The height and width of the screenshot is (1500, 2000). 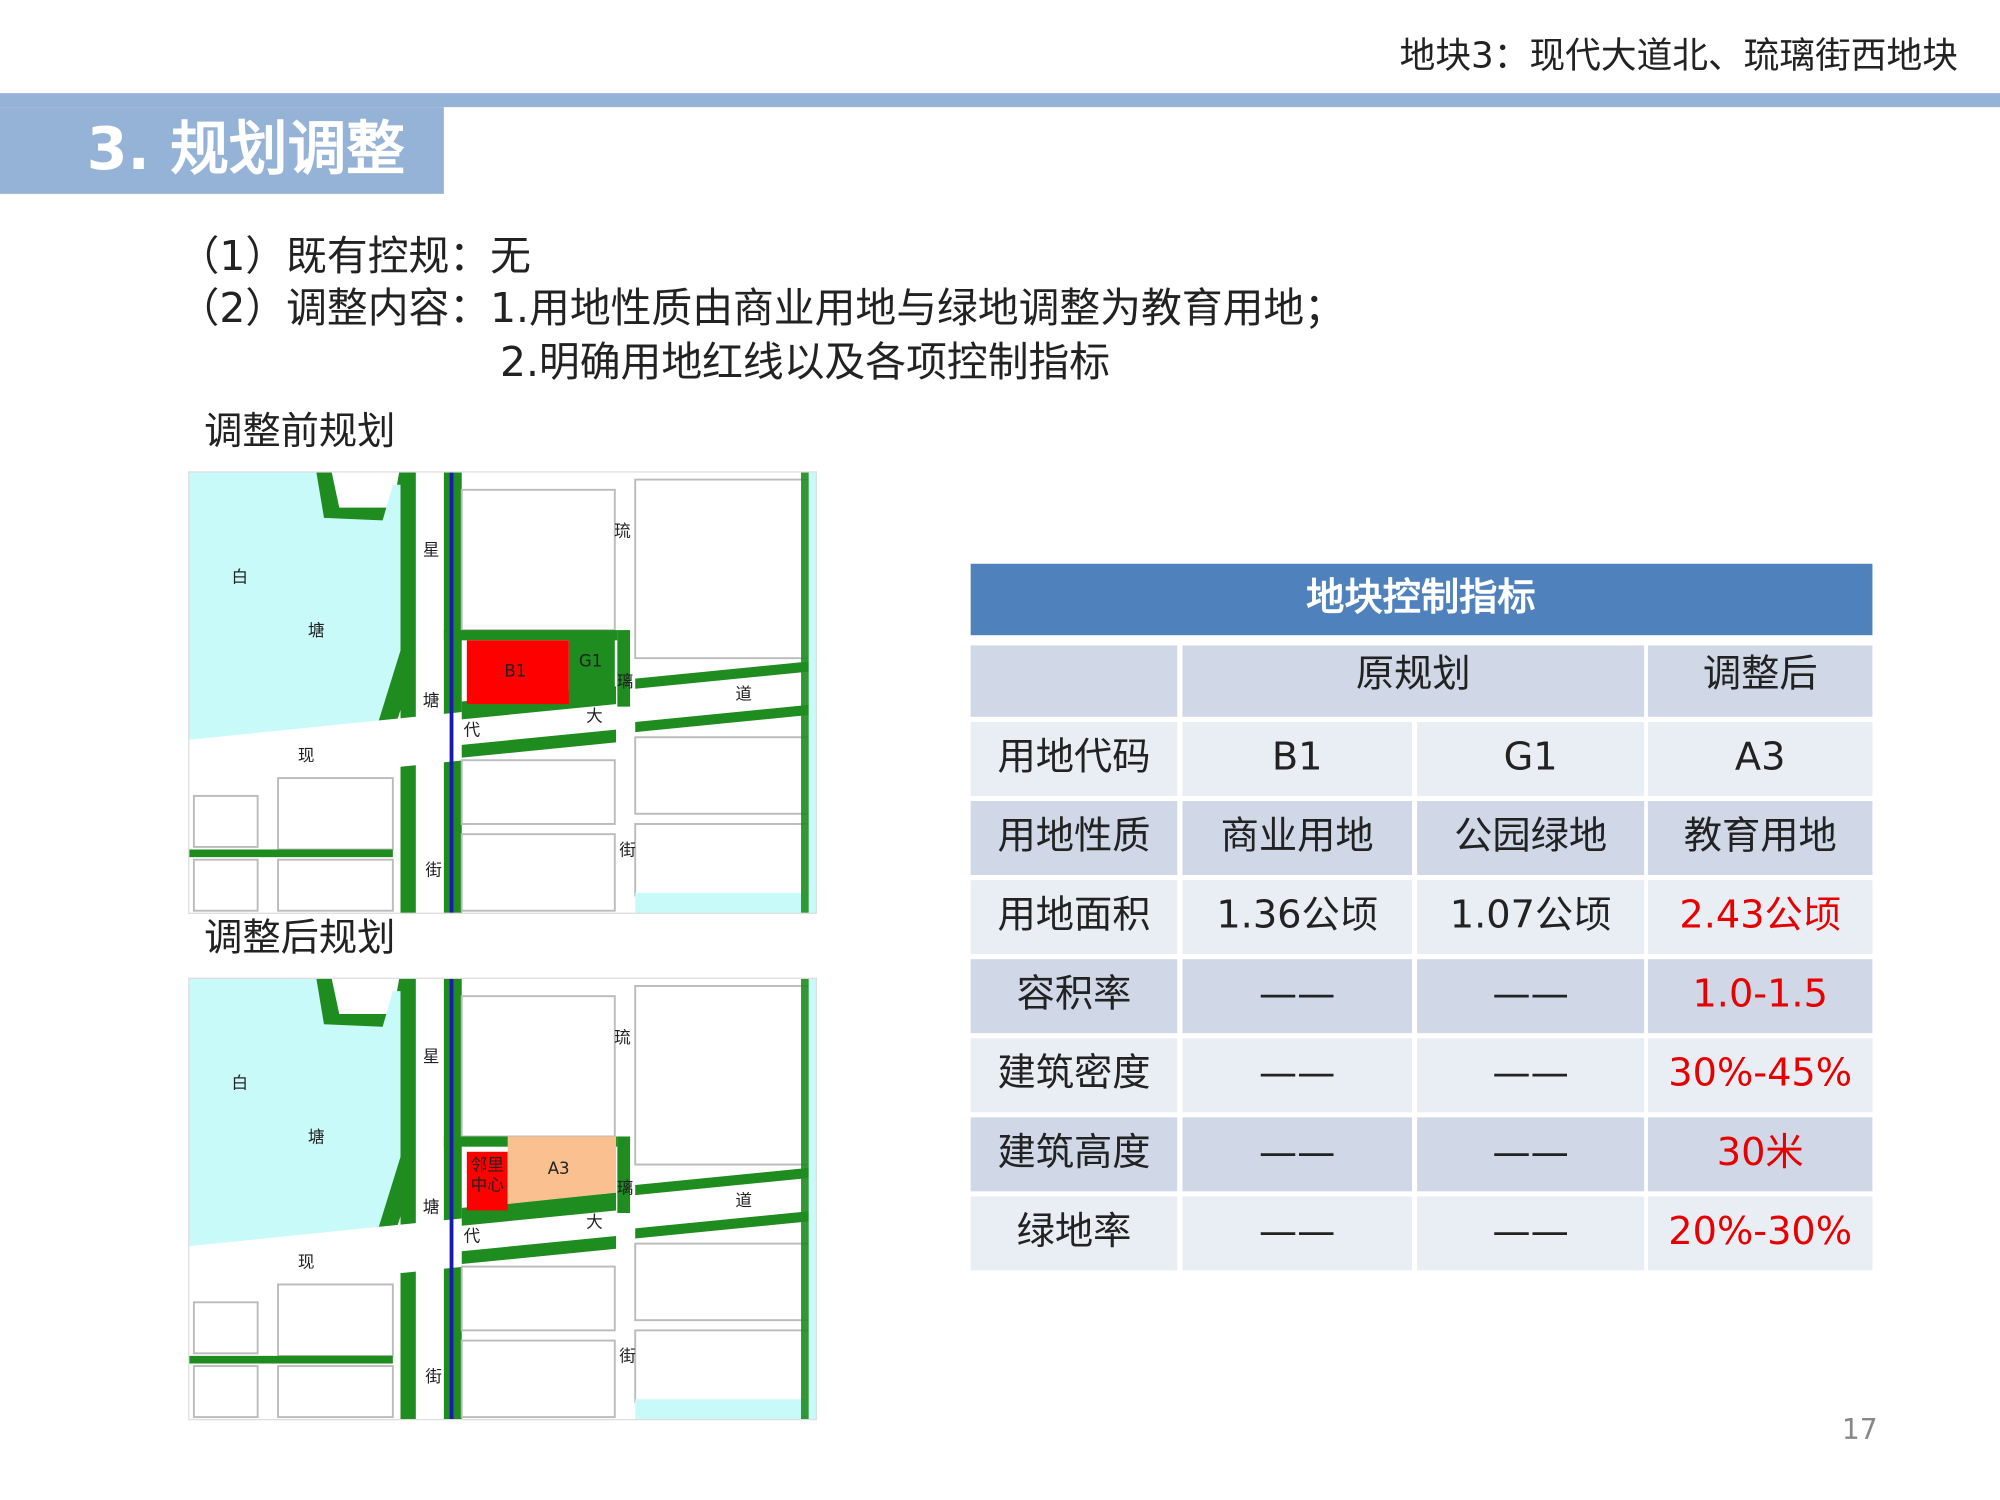 I want to click on cell-text: B1, so click(x=1297, y=756).